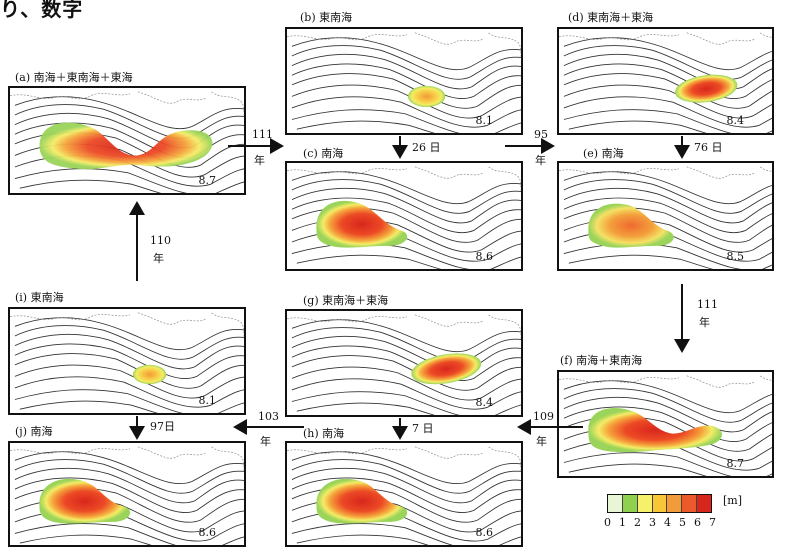 This screenshot has width=797, height=547. Describe the element at coordinates (484, 120) in the screenshot. I see `panel-b-magnitude: 8.1` at that location.